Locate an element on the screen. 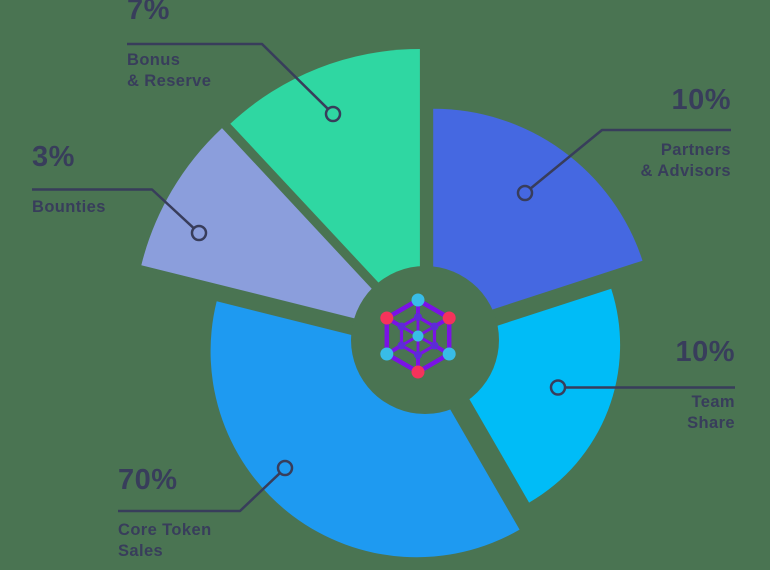 The height and width of the screenshot is (570, 770). callout-label-line-1: Team is located at coordinates (713, 402).